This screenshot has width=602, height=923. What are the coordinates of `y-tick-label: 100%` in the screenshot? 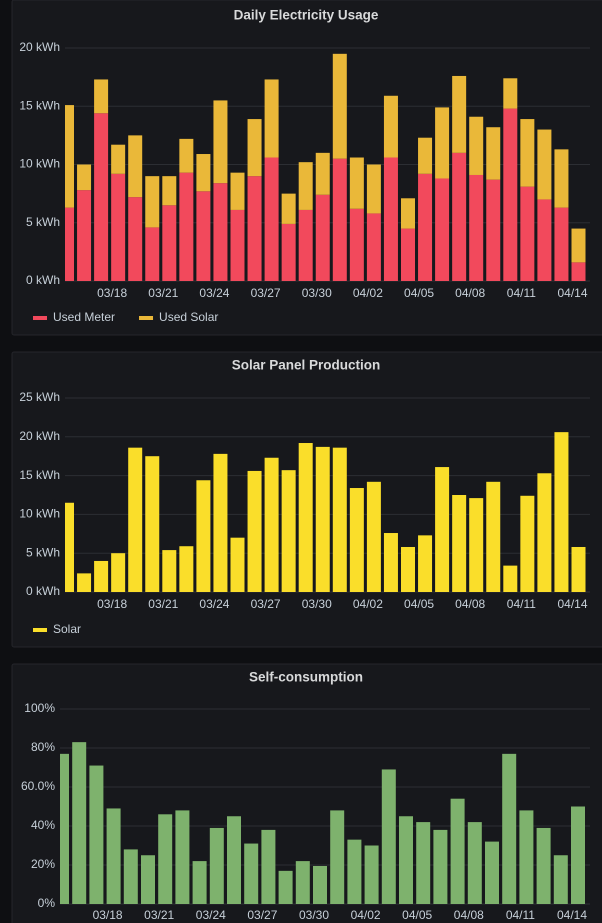 It's located at (39, 708).